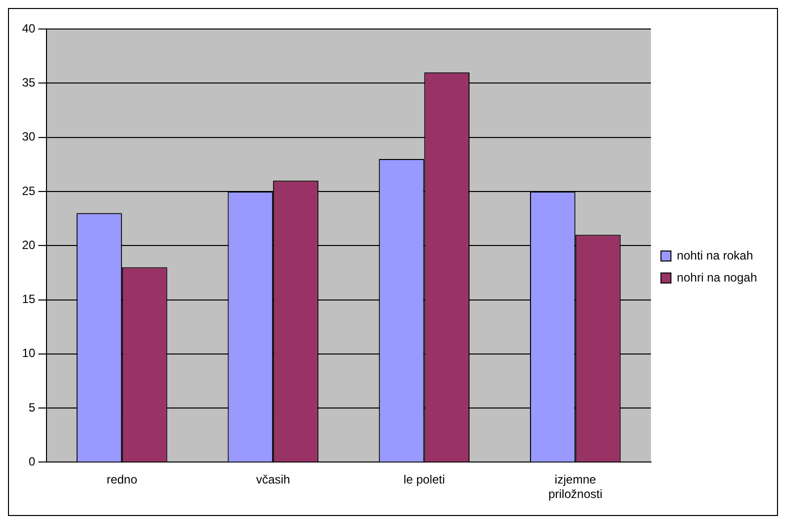 This screenshot has height=524, width=786. I want to click on y-tick-label: 5, so click(32, 407).